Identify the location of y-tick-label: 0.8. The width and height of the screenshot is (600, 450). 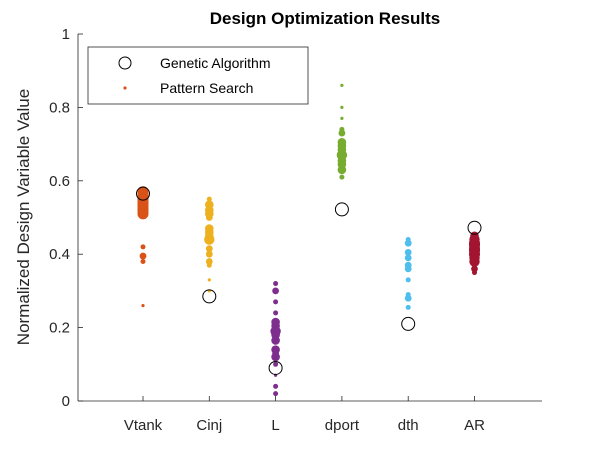
(59, 107).